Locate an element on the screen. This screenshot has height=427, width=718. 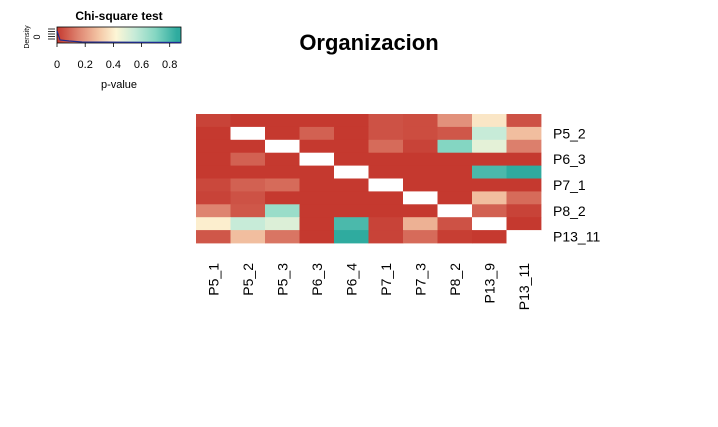
color-key-tick-label: 0.4 is located at coordinates (113, 65).